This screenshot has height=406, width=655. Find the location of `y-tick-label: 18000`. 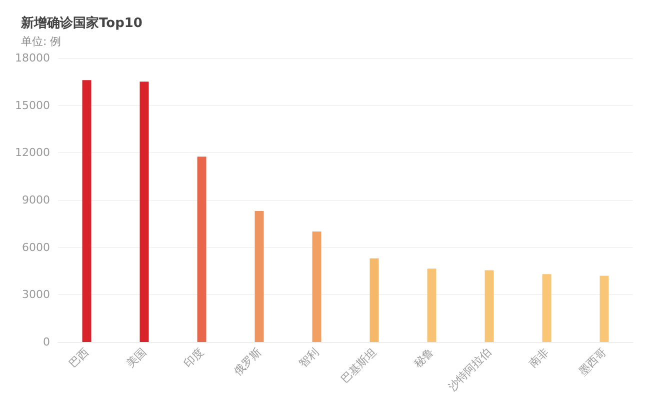

y-tick-label: 18000 is located at coordinates (32, 58).